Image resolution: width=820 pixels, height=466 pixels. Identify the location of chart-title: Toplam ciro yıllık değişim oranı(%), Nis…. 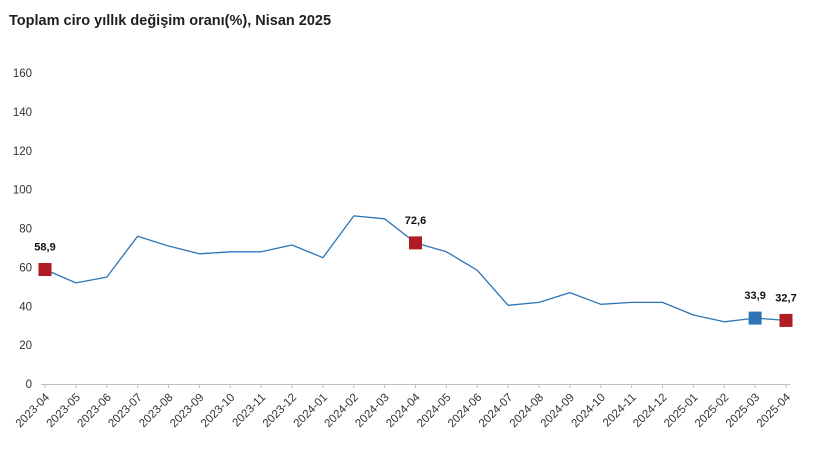
(170, 21).